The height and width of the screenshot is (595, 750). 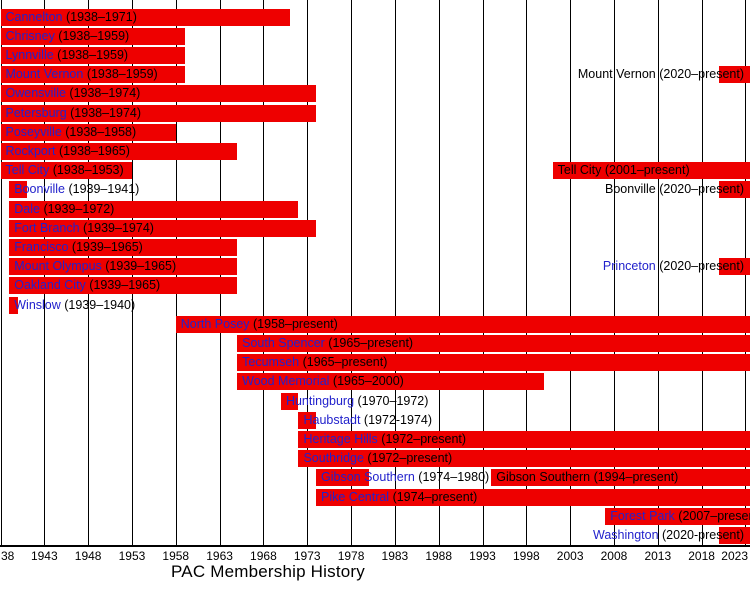 What do you see at coordinates (27, 208) in the screenshot?
I see `school-name-link: Dale` at bounding box center [27, 208].